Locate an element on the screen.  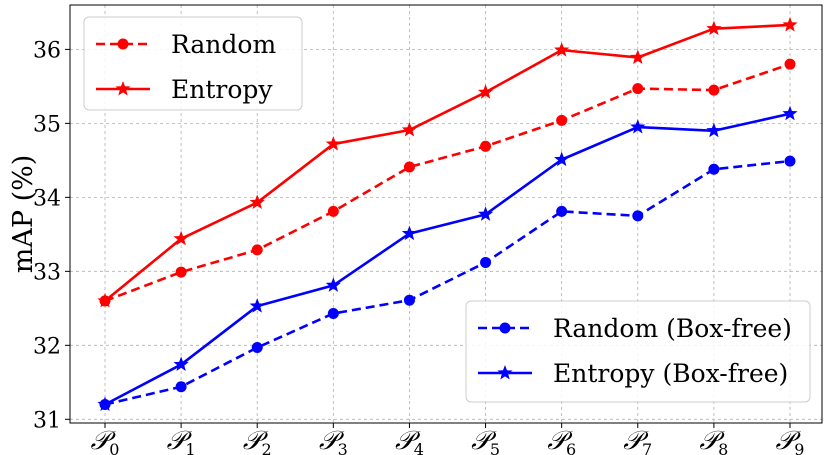
legend-top-left: Random Entropy is located at coordinates (193, 63).